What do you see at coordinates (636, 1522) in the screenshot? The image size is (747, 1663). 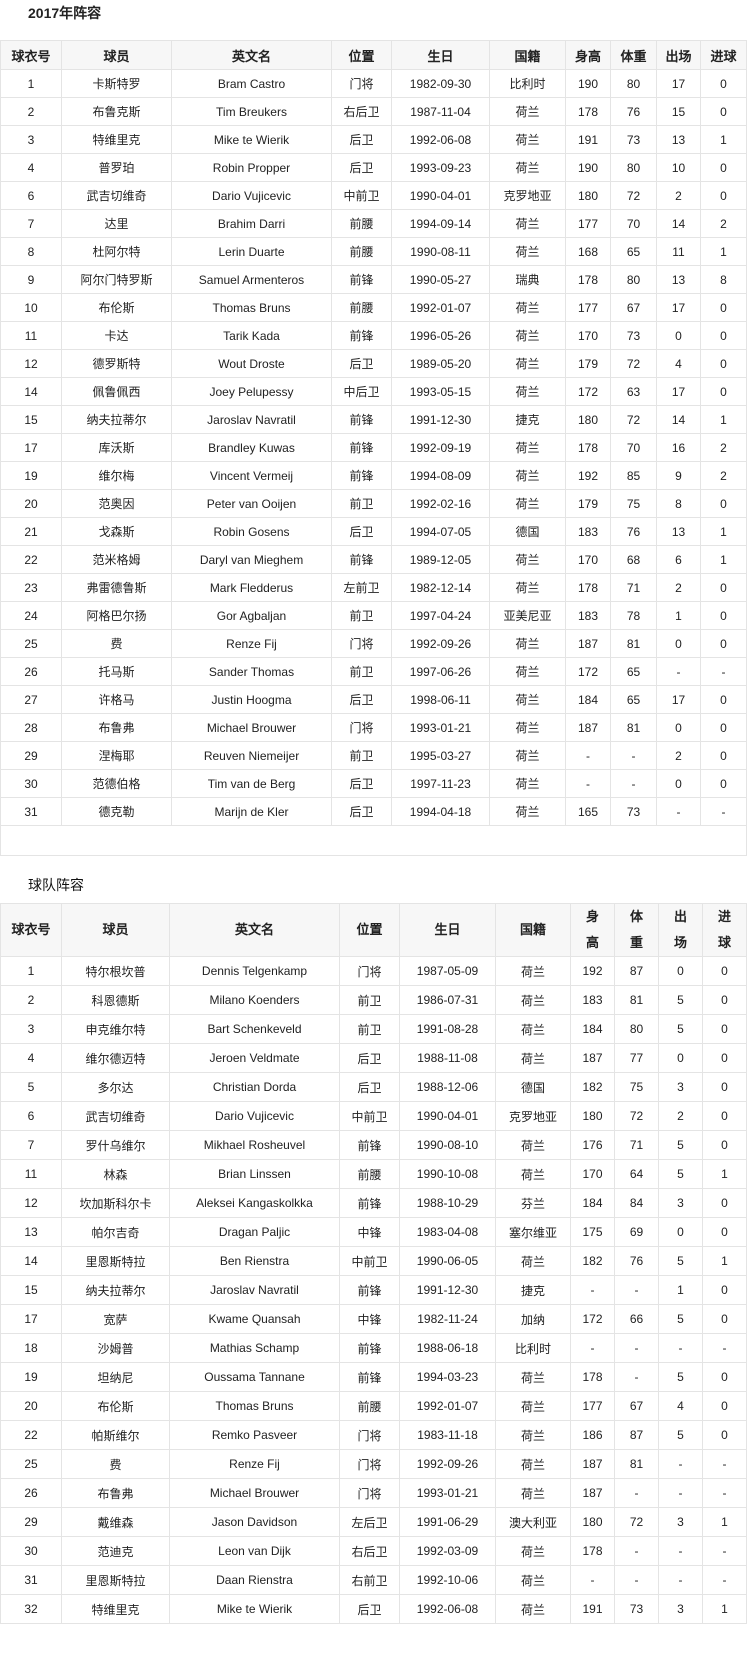 I see `cell-weight: 72` at bounding box center [636, 1522].